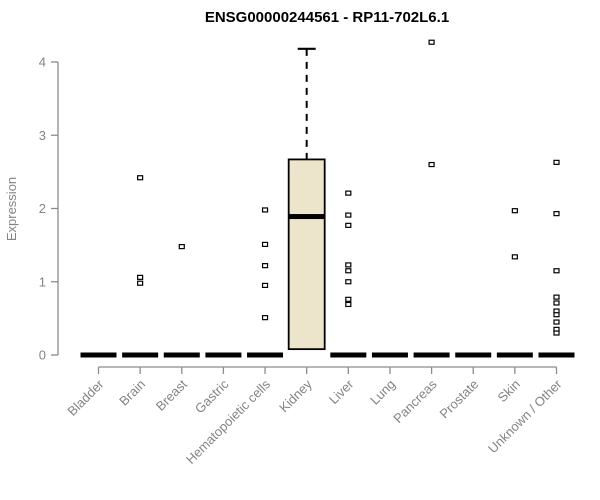  I want to click on y-tick-label: 2, so click(42, 208).